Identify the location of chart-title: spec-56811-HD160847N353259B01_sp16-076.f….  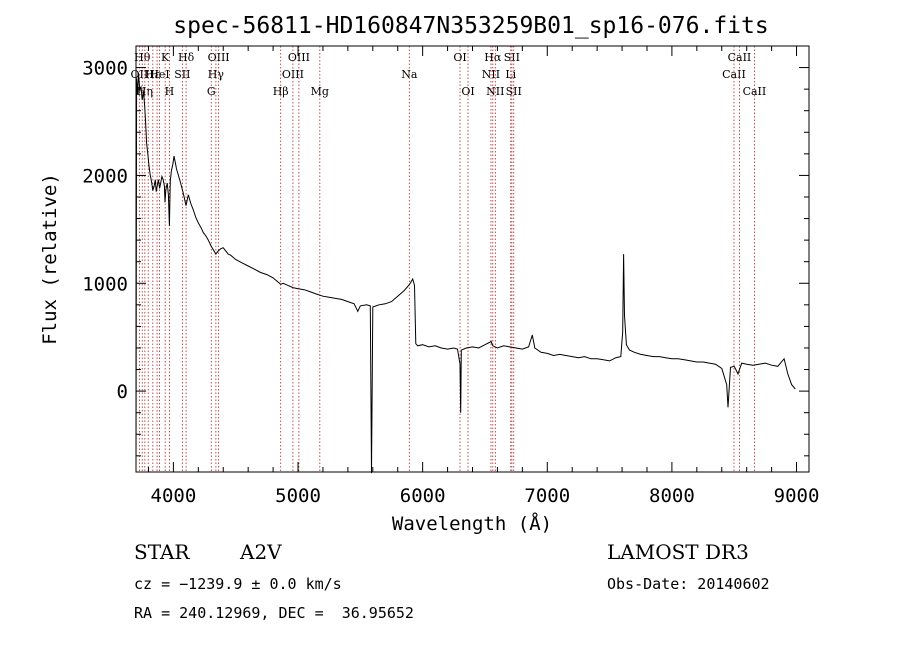
(470, 26).